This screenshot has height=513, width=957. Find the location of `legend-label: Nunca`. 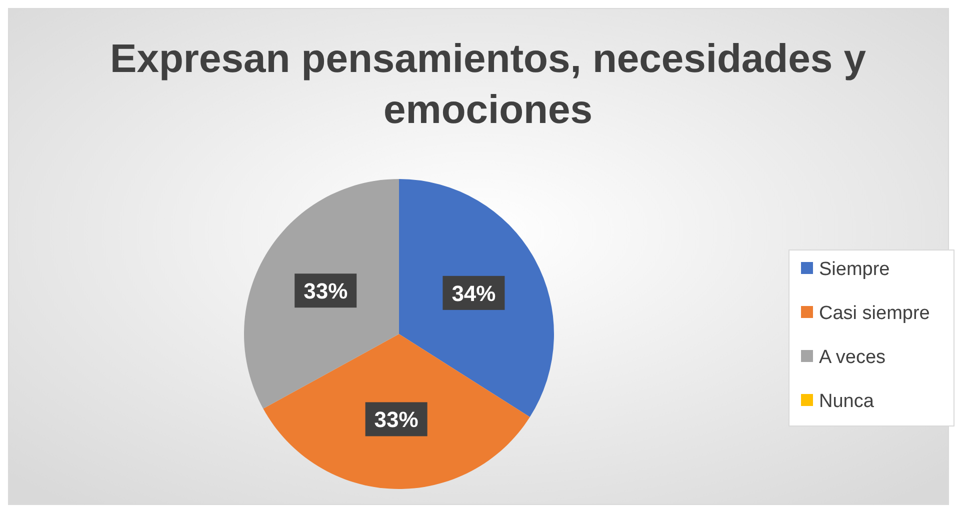

legend-label: Nunca is located at coordinates (846, 401).